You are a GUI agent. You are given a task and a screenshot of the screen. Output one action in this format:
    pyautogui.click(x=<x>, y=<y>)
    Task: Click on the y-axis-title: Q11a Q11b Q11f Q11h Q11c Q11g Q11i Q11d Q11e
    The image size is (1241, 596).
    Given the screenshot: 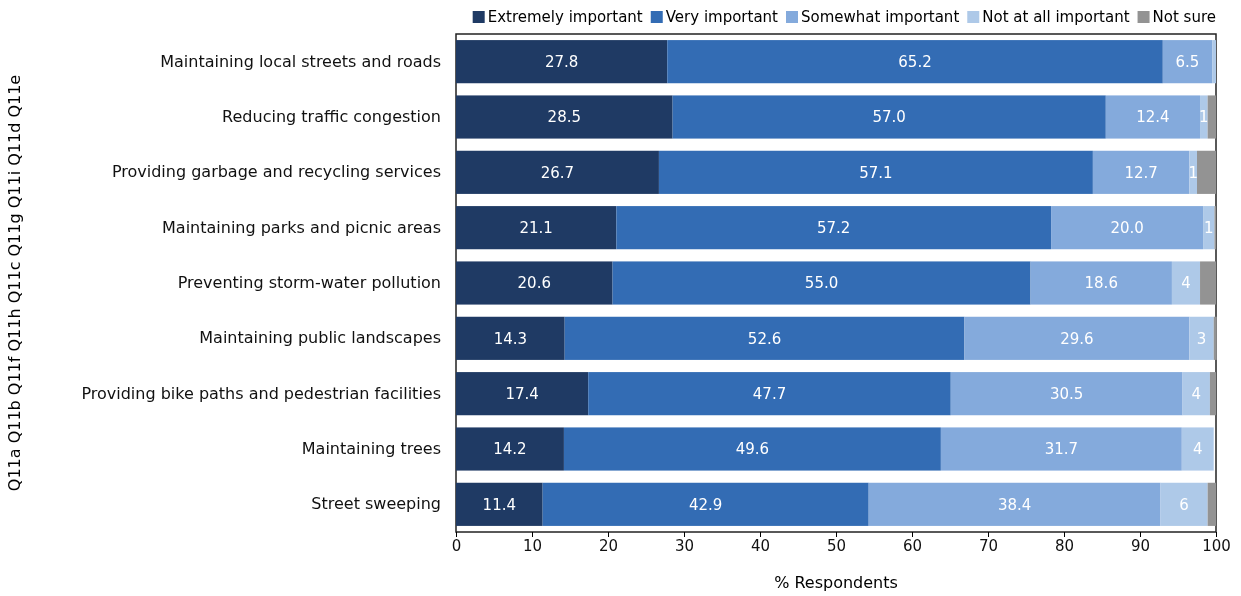 What is the action you would take?
    pyautogui.click(x=14, y=283)
    